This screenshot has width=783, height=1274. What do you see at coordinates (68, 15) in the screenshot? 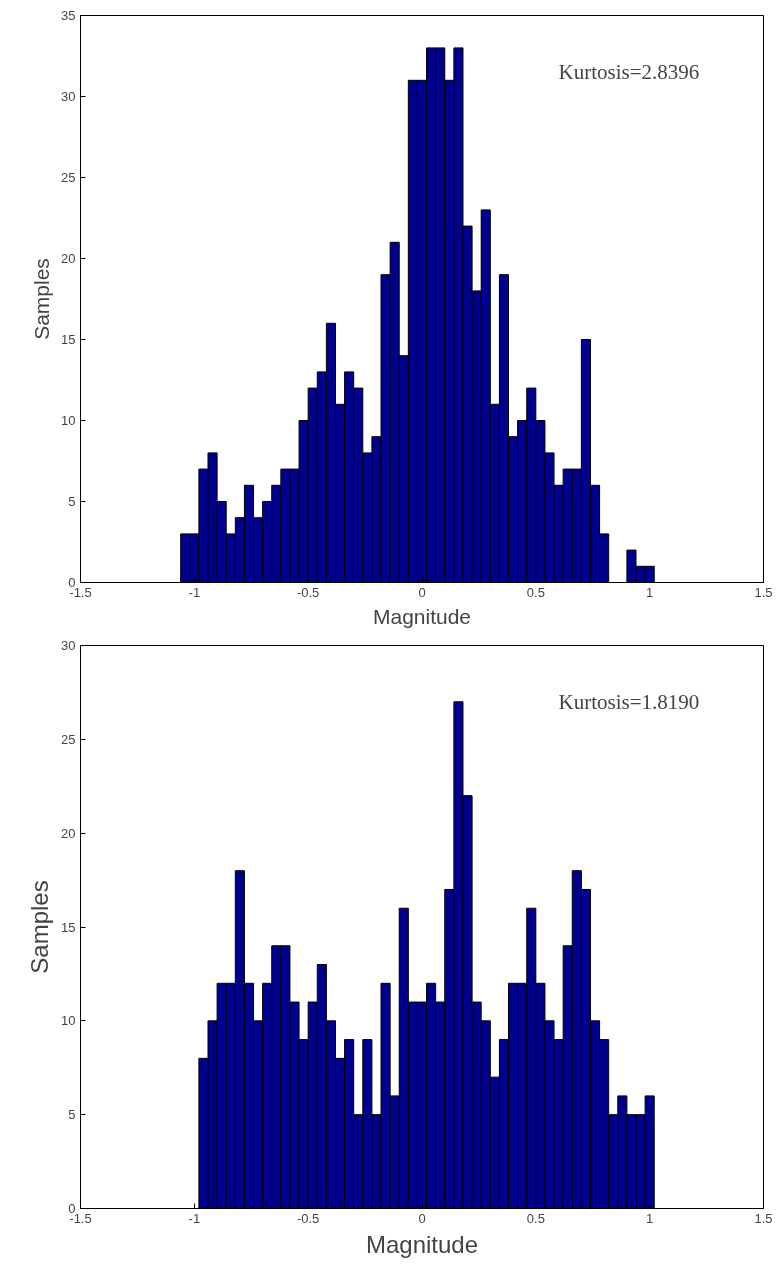
I see `y-tick-label: 35` at bounding box center [68, 15].